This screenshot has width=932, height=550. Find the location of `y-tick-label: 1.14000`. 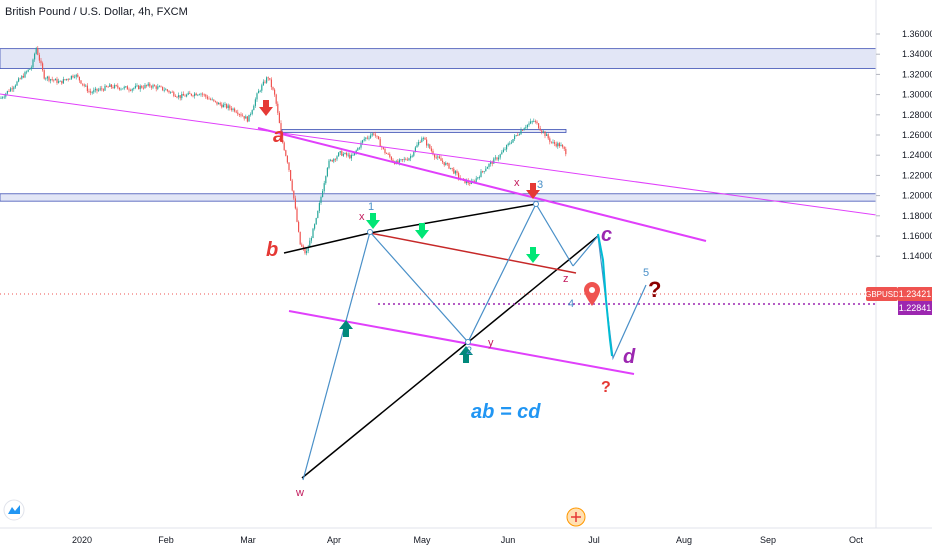

y-tick-label: 1.14000 is located at coordinates (917, 256).